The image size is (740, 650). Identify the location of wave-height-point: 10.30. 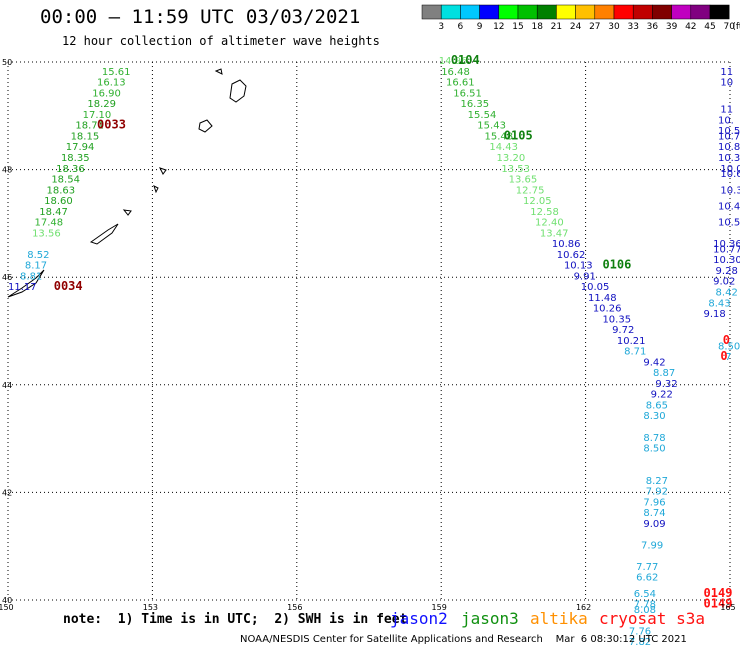
(726, 260).